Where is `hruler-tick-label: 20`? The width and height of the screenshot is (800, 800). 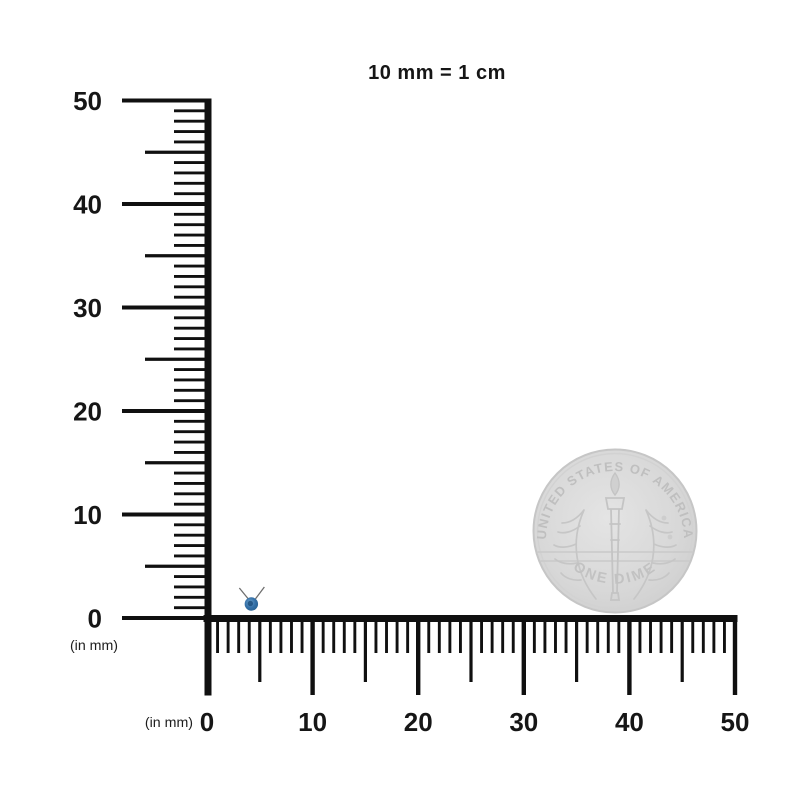
hruler-tick-label: 20 is located at coordinates (418, 722).